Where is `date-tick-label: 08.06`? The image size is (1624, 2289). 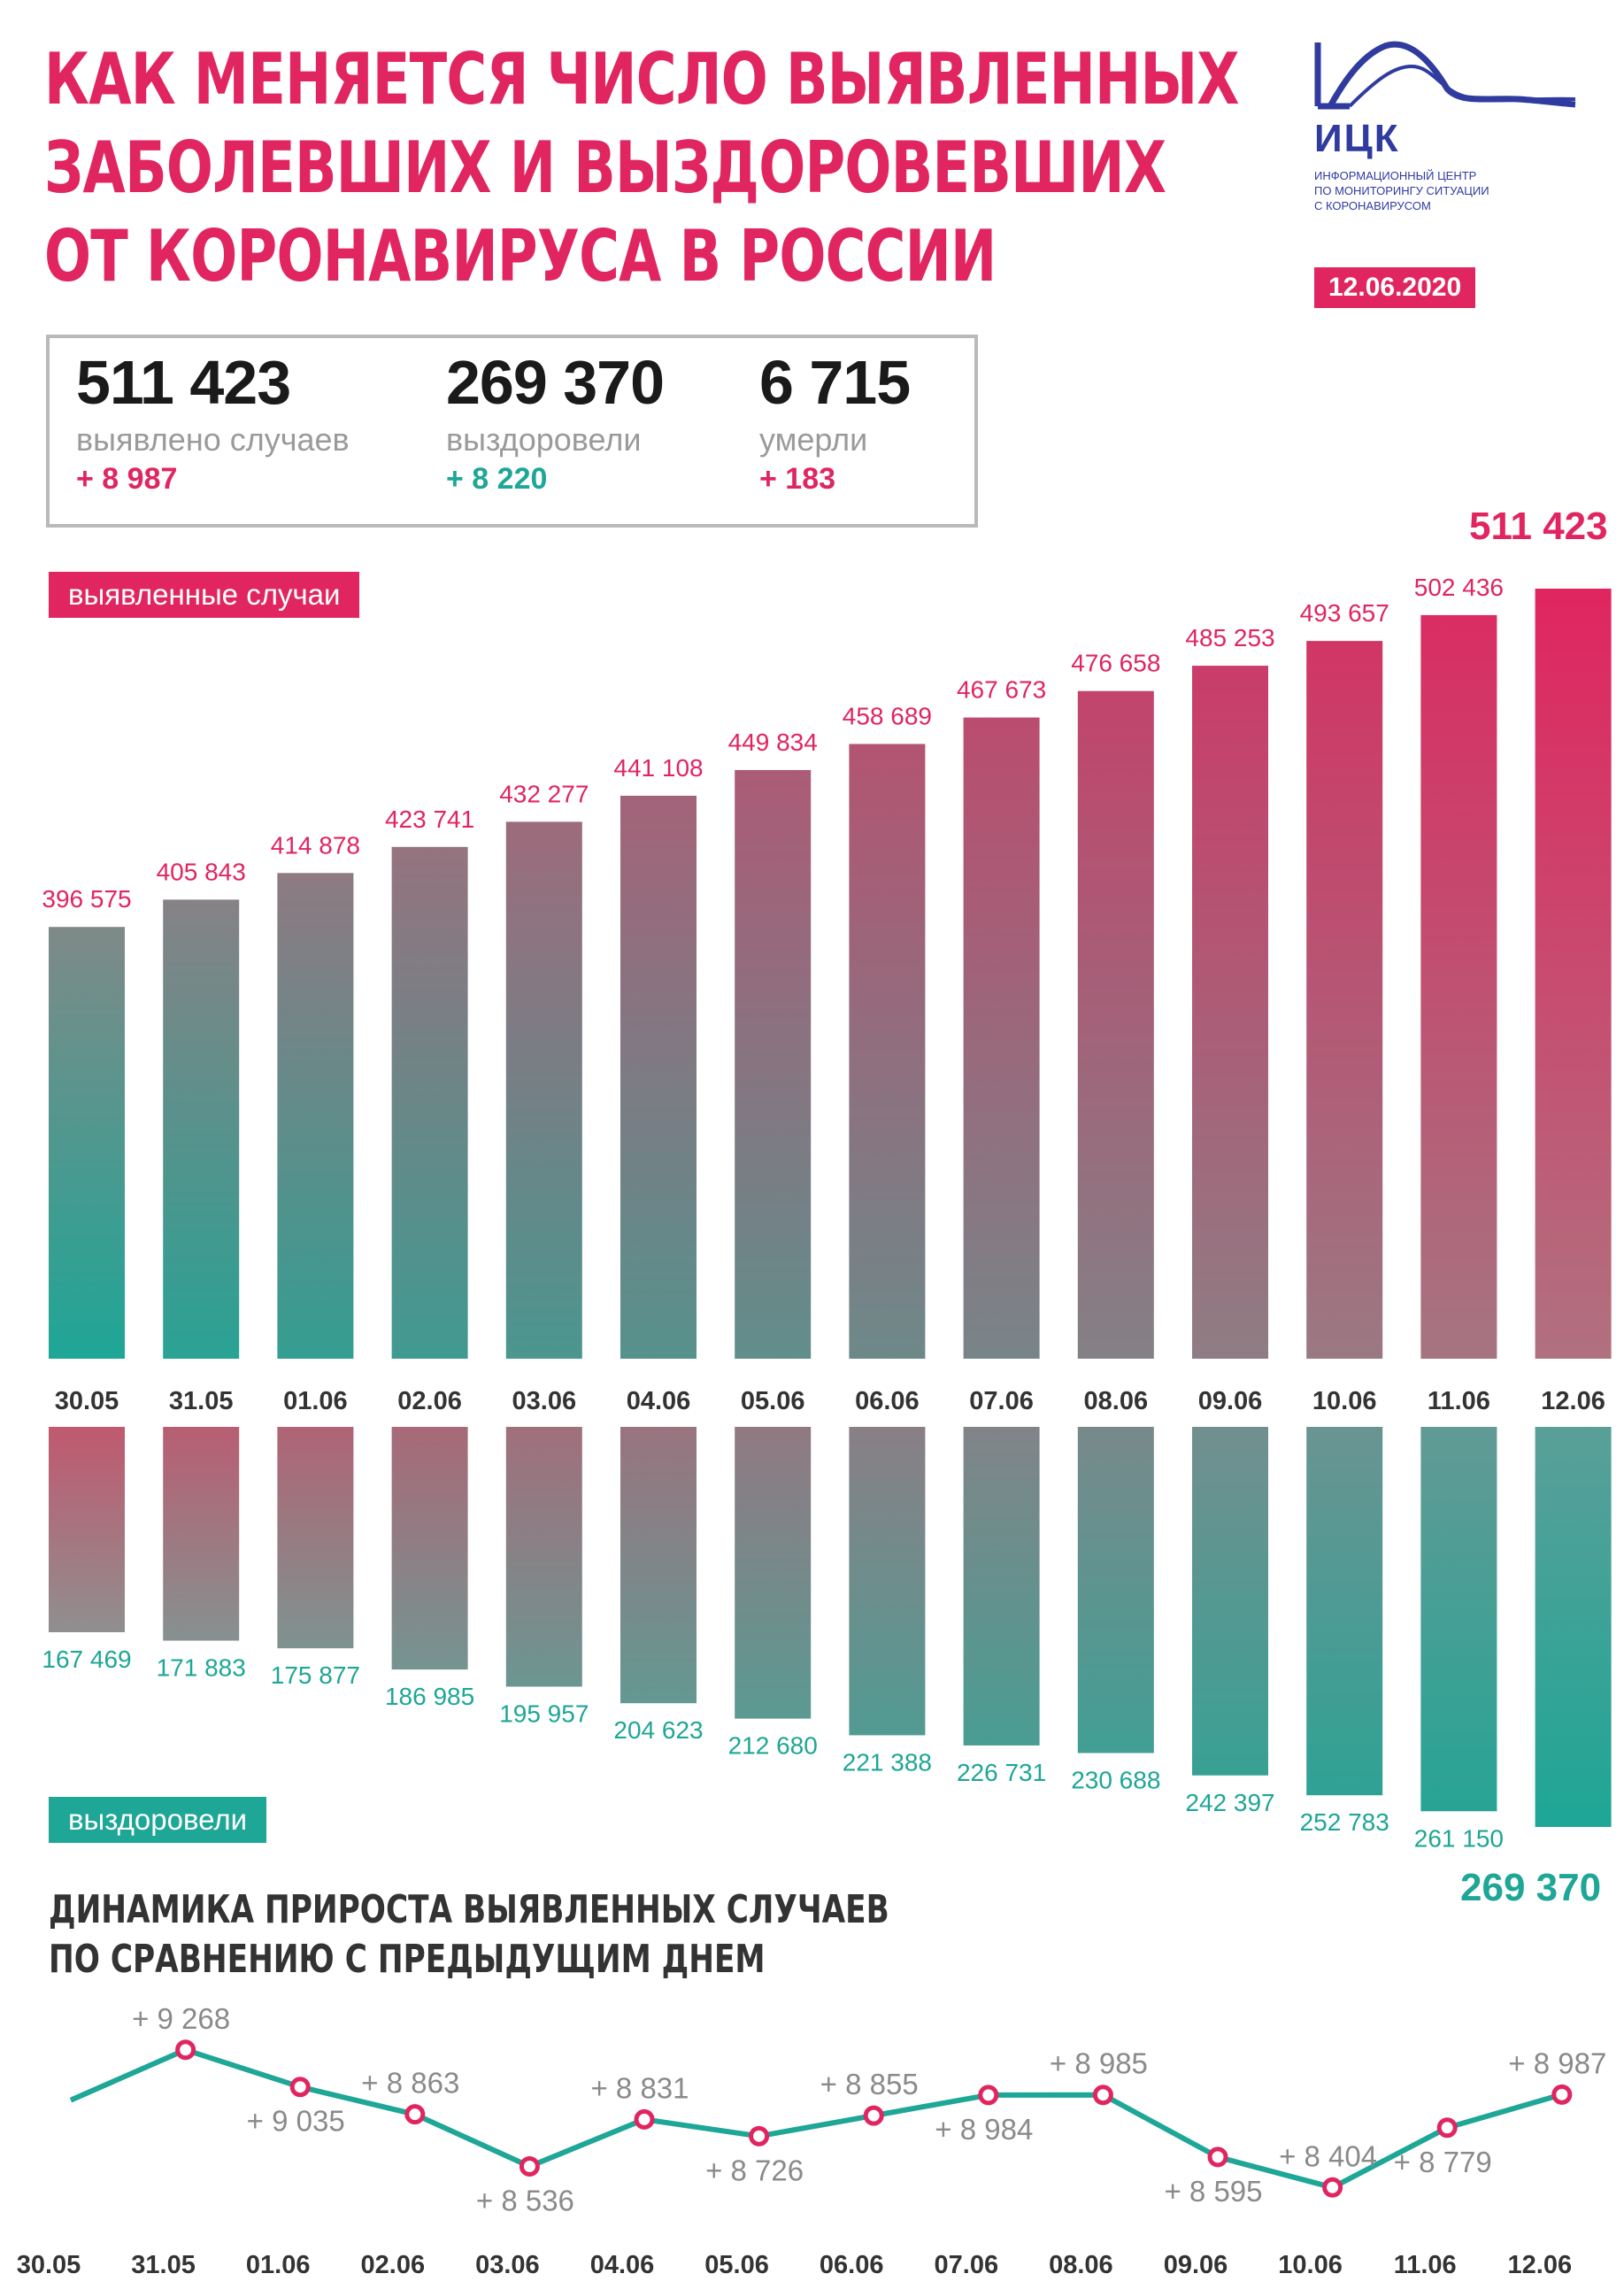 date-tick-label: 08.06 is located at coordinates (1117, 1401).